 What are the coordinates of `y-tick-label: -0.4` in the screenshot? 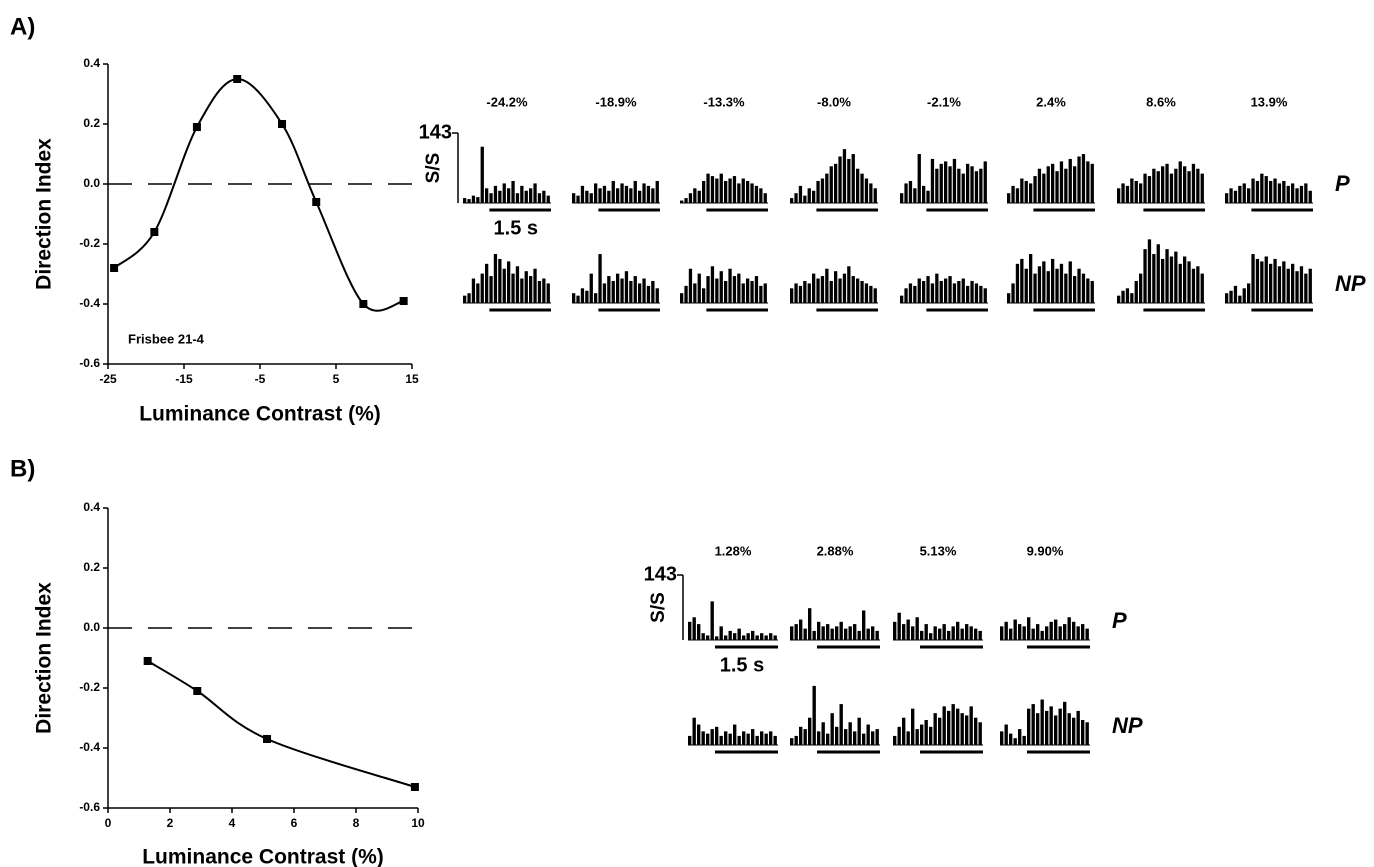 It's located at (89, 747).